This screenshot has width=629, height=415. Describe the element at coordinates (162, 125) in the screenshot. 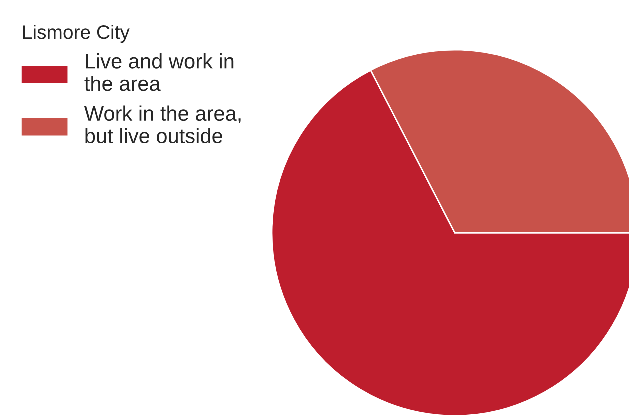

I see `legend-label: Work in the area, but live outside` at that location.